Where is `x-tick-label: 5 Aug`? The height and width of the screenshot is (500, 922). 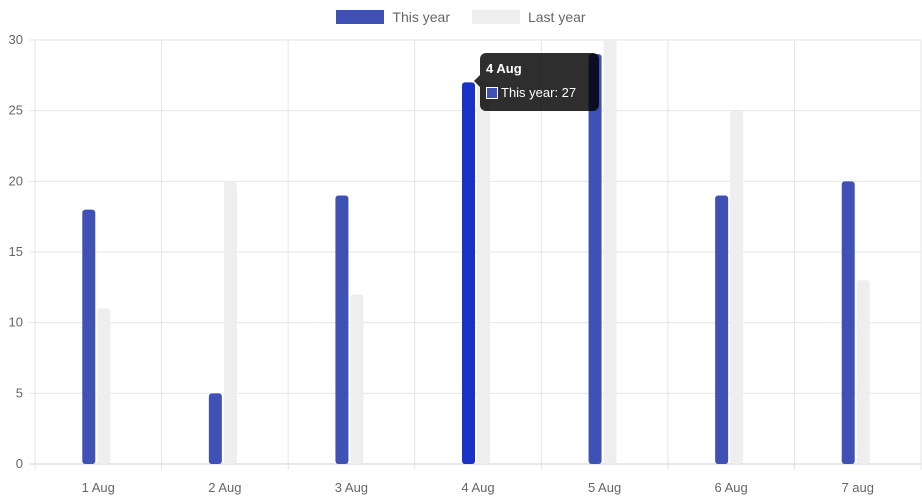
x-tick-label: 5 Aug is located at coordinates (604, 487).